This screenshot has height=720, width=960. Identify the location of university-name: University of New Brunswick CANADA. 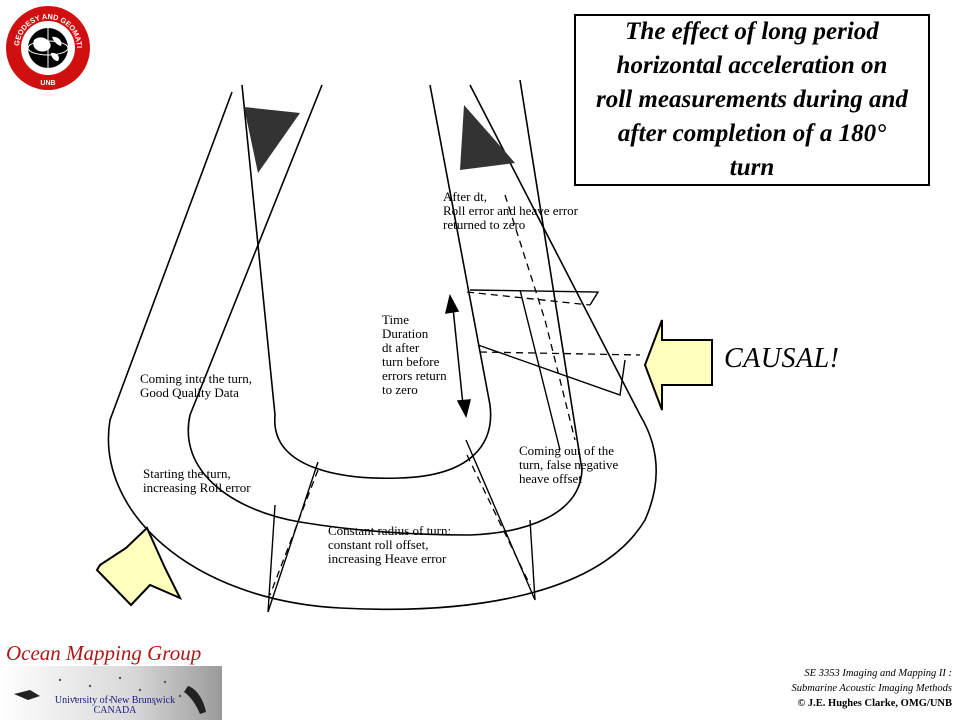
(115, 705).